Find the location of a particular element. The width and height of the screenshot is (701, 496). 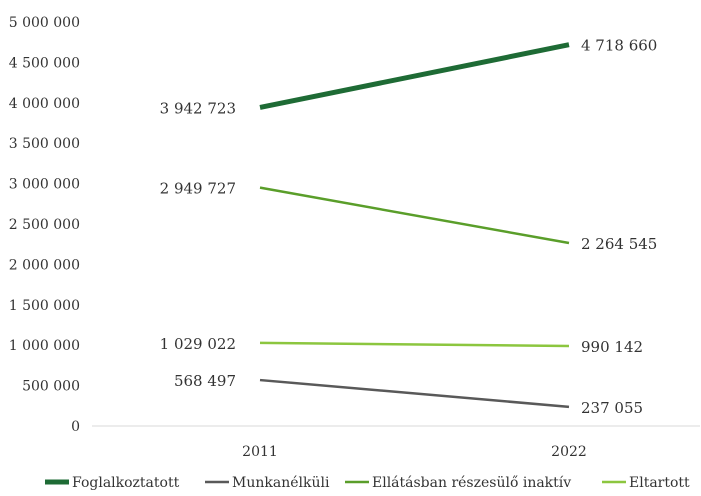

y-tick-label: 0 is located at coordinates (75, 427).